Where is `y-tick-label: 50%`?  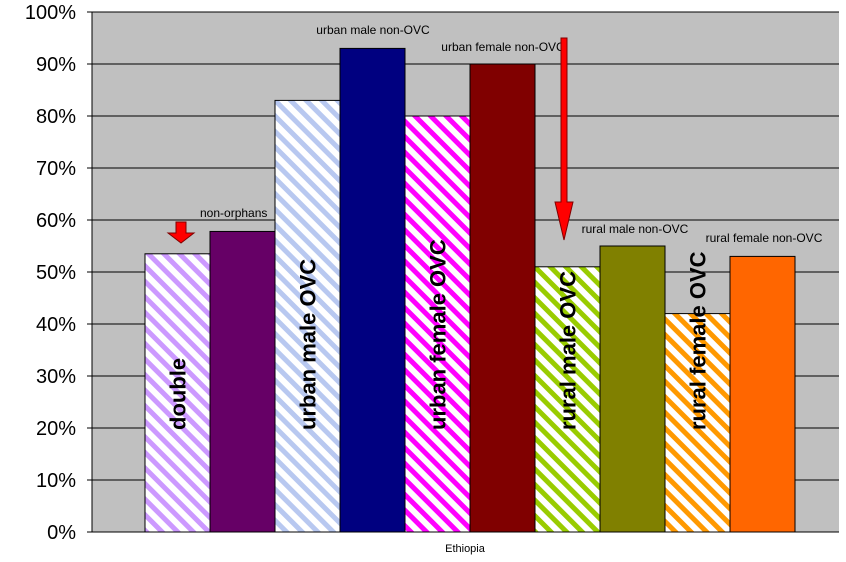
y-tick-label: 50% is located at coordinates (56, 273).